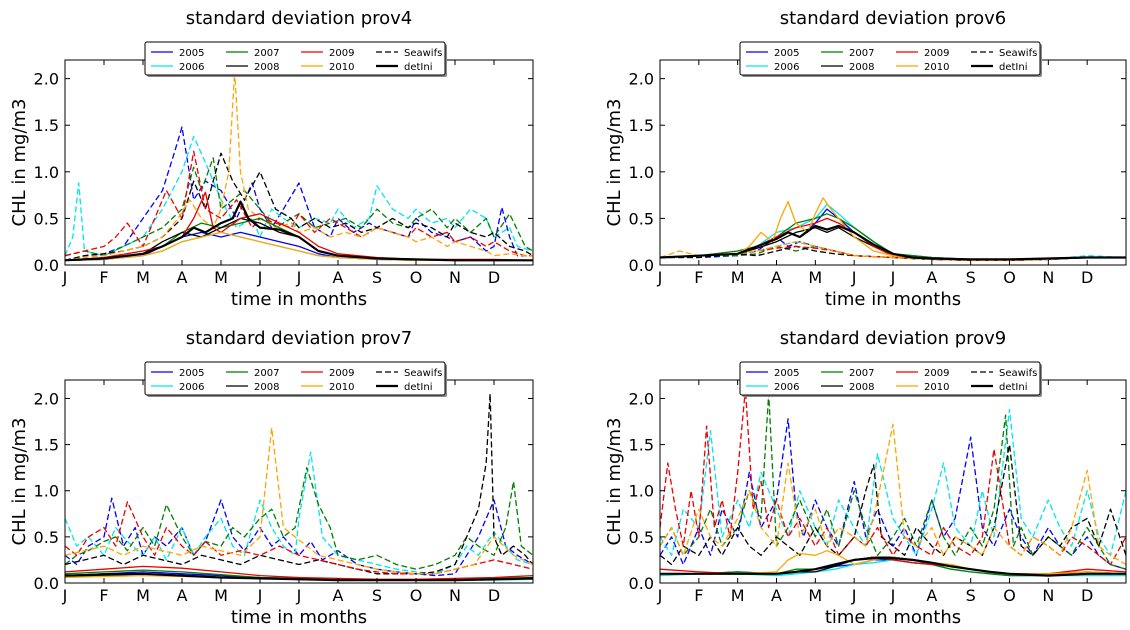 Image resolution: width=1130 pixels, height=630 pixels. Describe the element at coordinates (614, 163) in the screenshot. I see `y-axis-label: CHL in mg/m3` at that location.